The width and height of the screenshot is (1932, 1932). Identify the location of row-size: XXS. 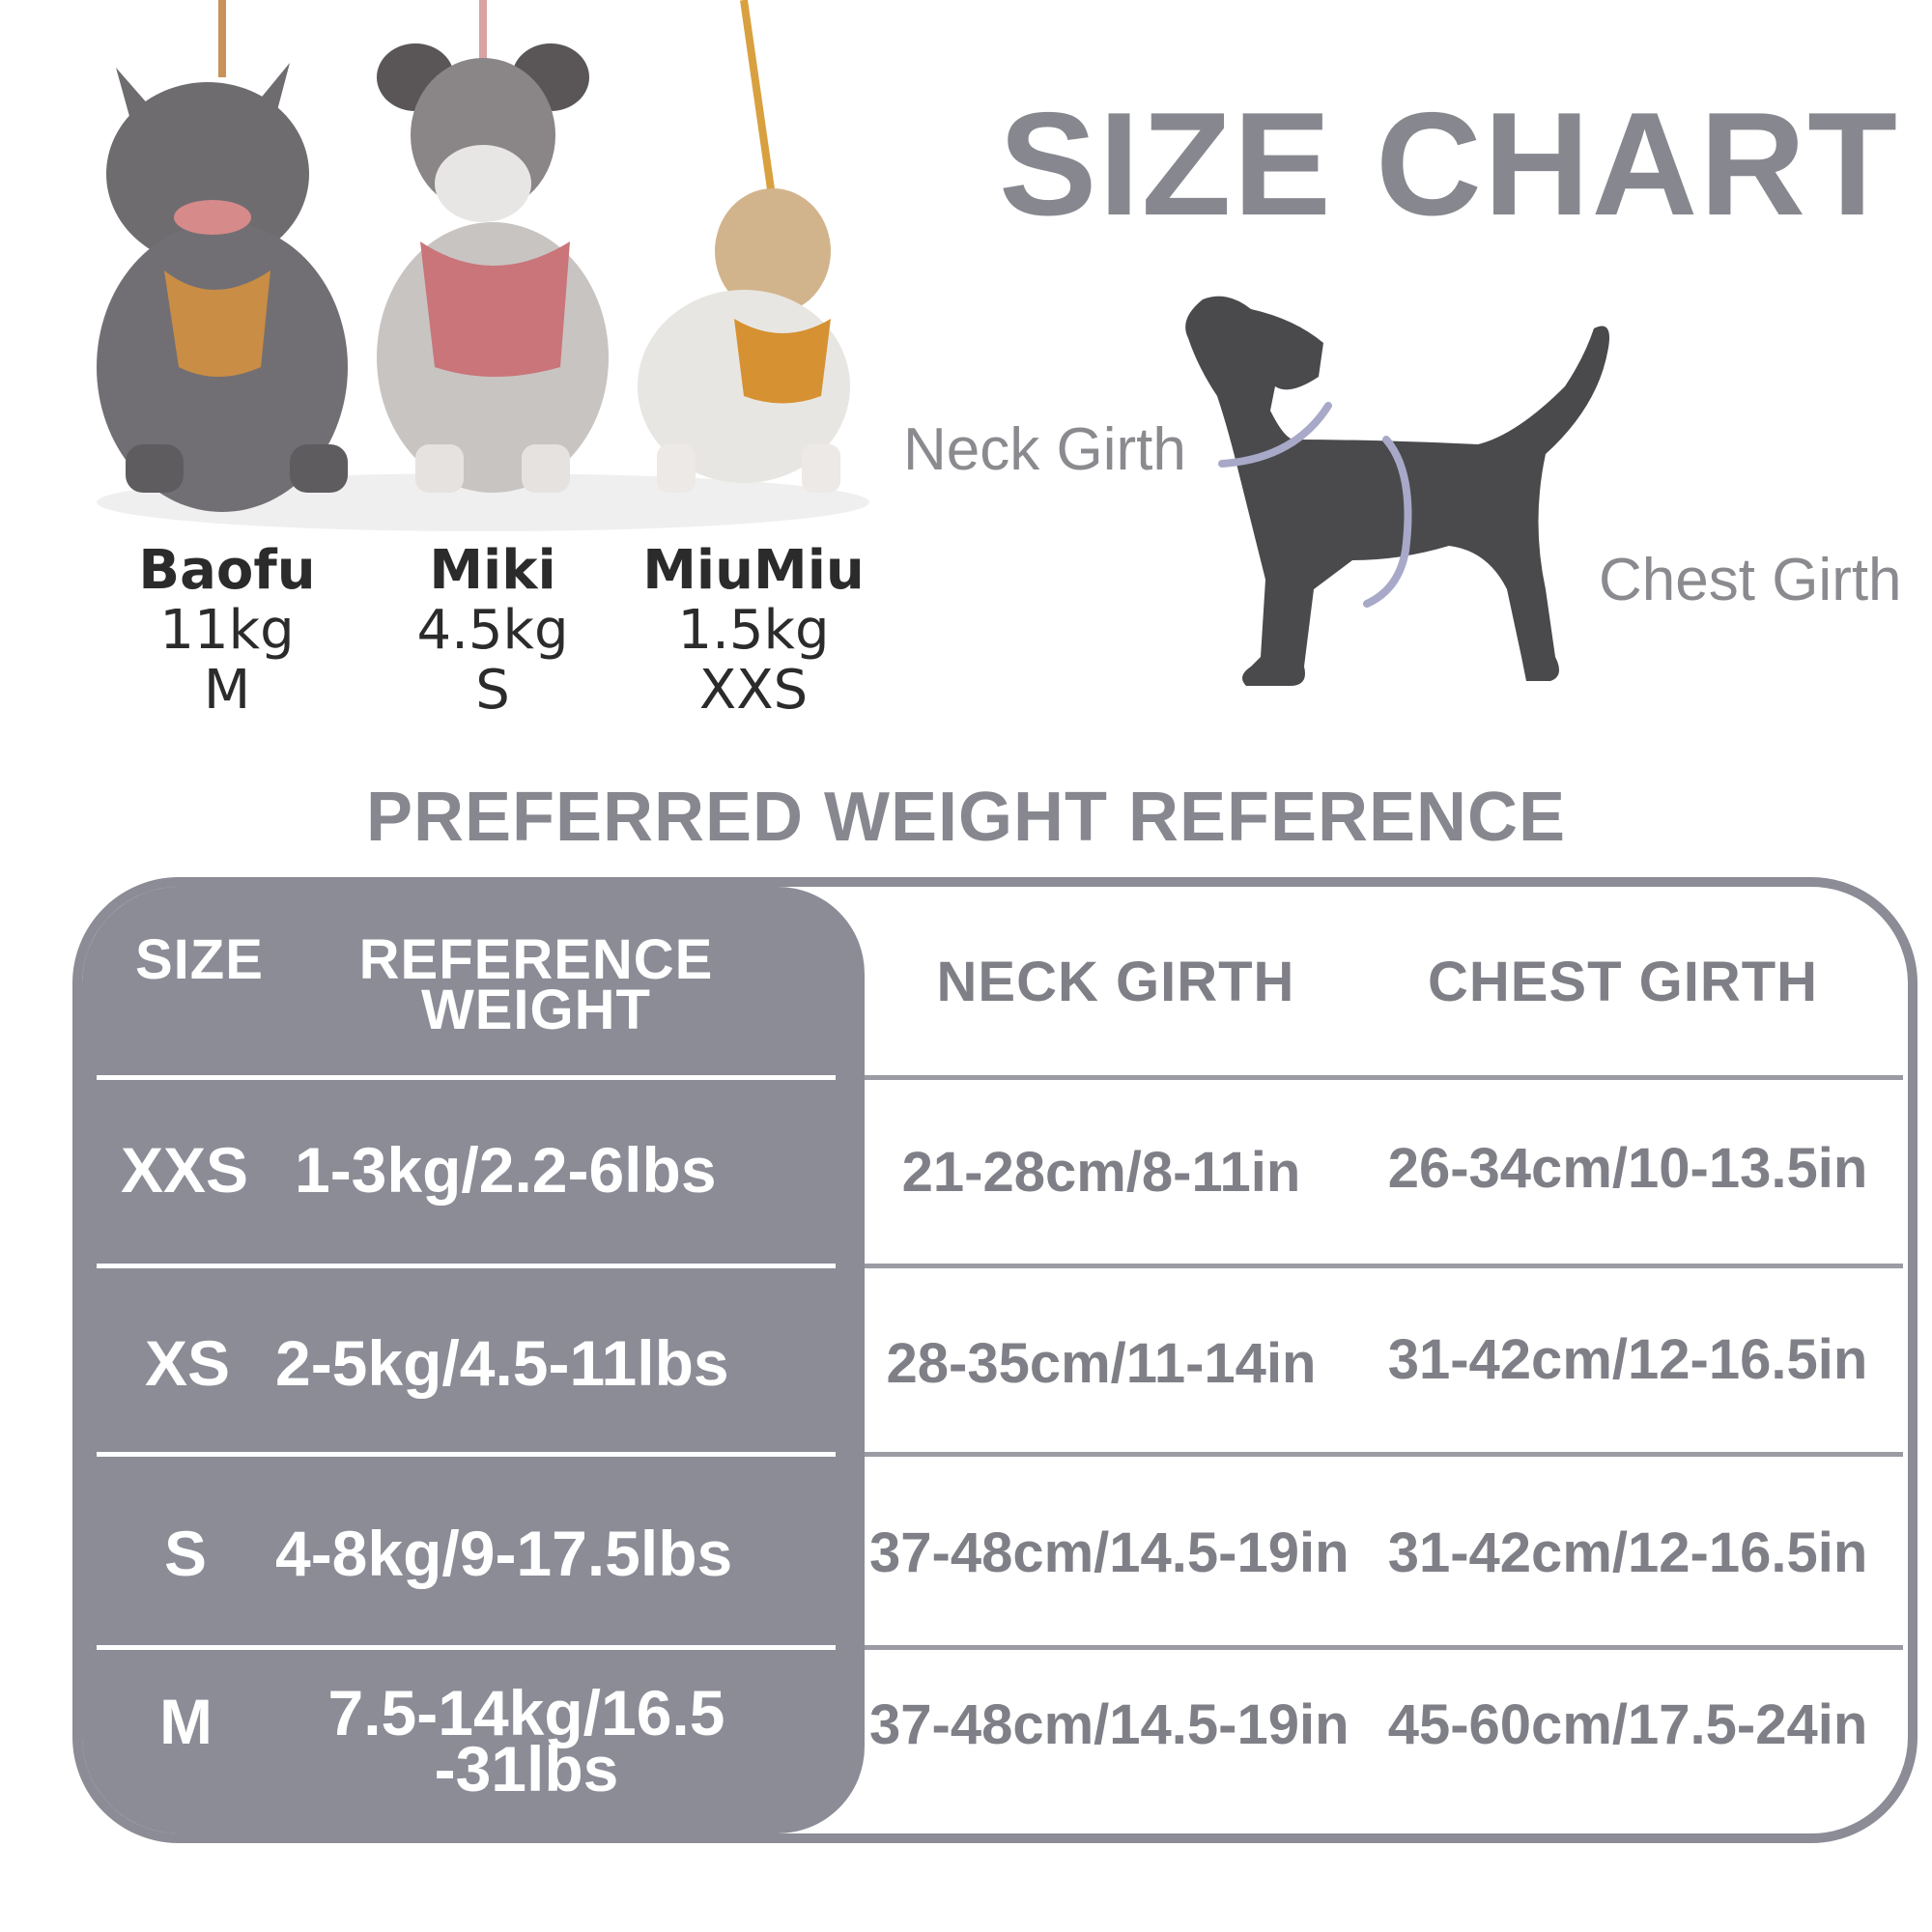
(185, 1170).